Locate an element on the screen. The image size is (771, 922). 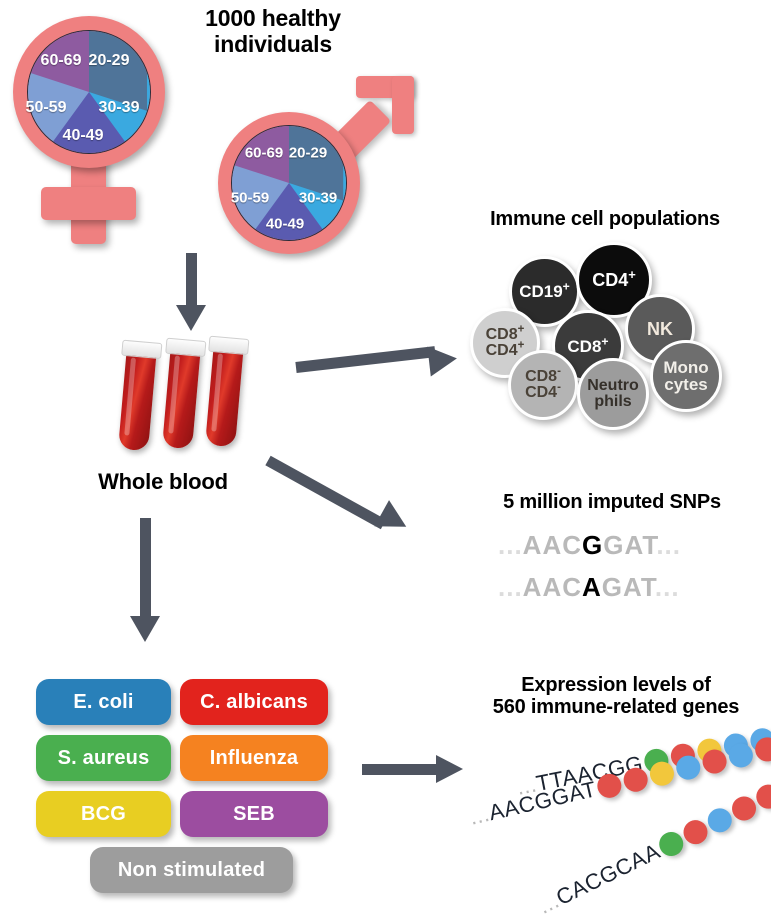
expression-title-line2: 560 immune-related genes is located at coordinates (616, 707).